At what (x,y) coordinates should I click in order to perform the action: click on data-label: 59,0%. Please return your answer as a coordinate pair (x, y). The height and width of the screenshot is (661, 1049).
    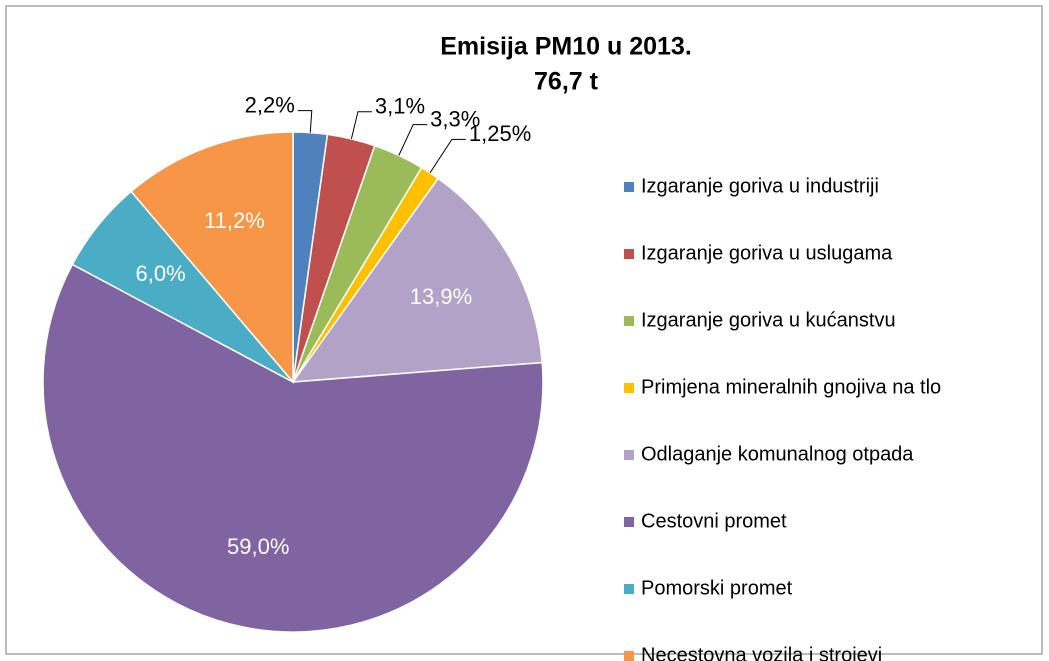
    Looking at the image, I should click on (258, 546).